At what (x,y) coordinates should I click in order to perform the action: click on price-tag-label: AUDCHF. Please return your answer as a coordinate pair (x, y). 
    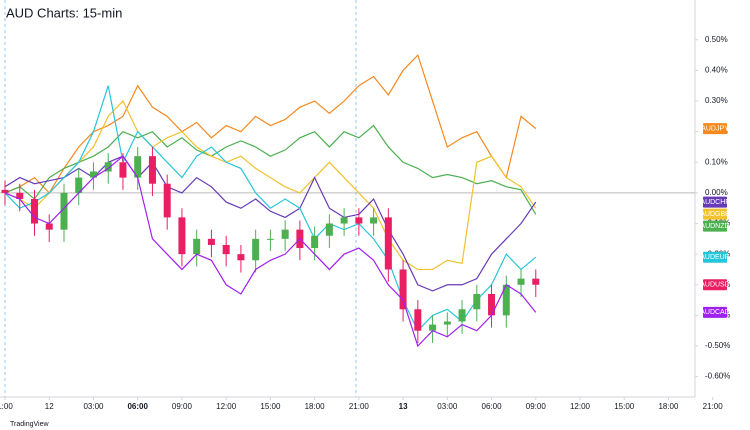
    Looking at the image, I should click on (714, 202).